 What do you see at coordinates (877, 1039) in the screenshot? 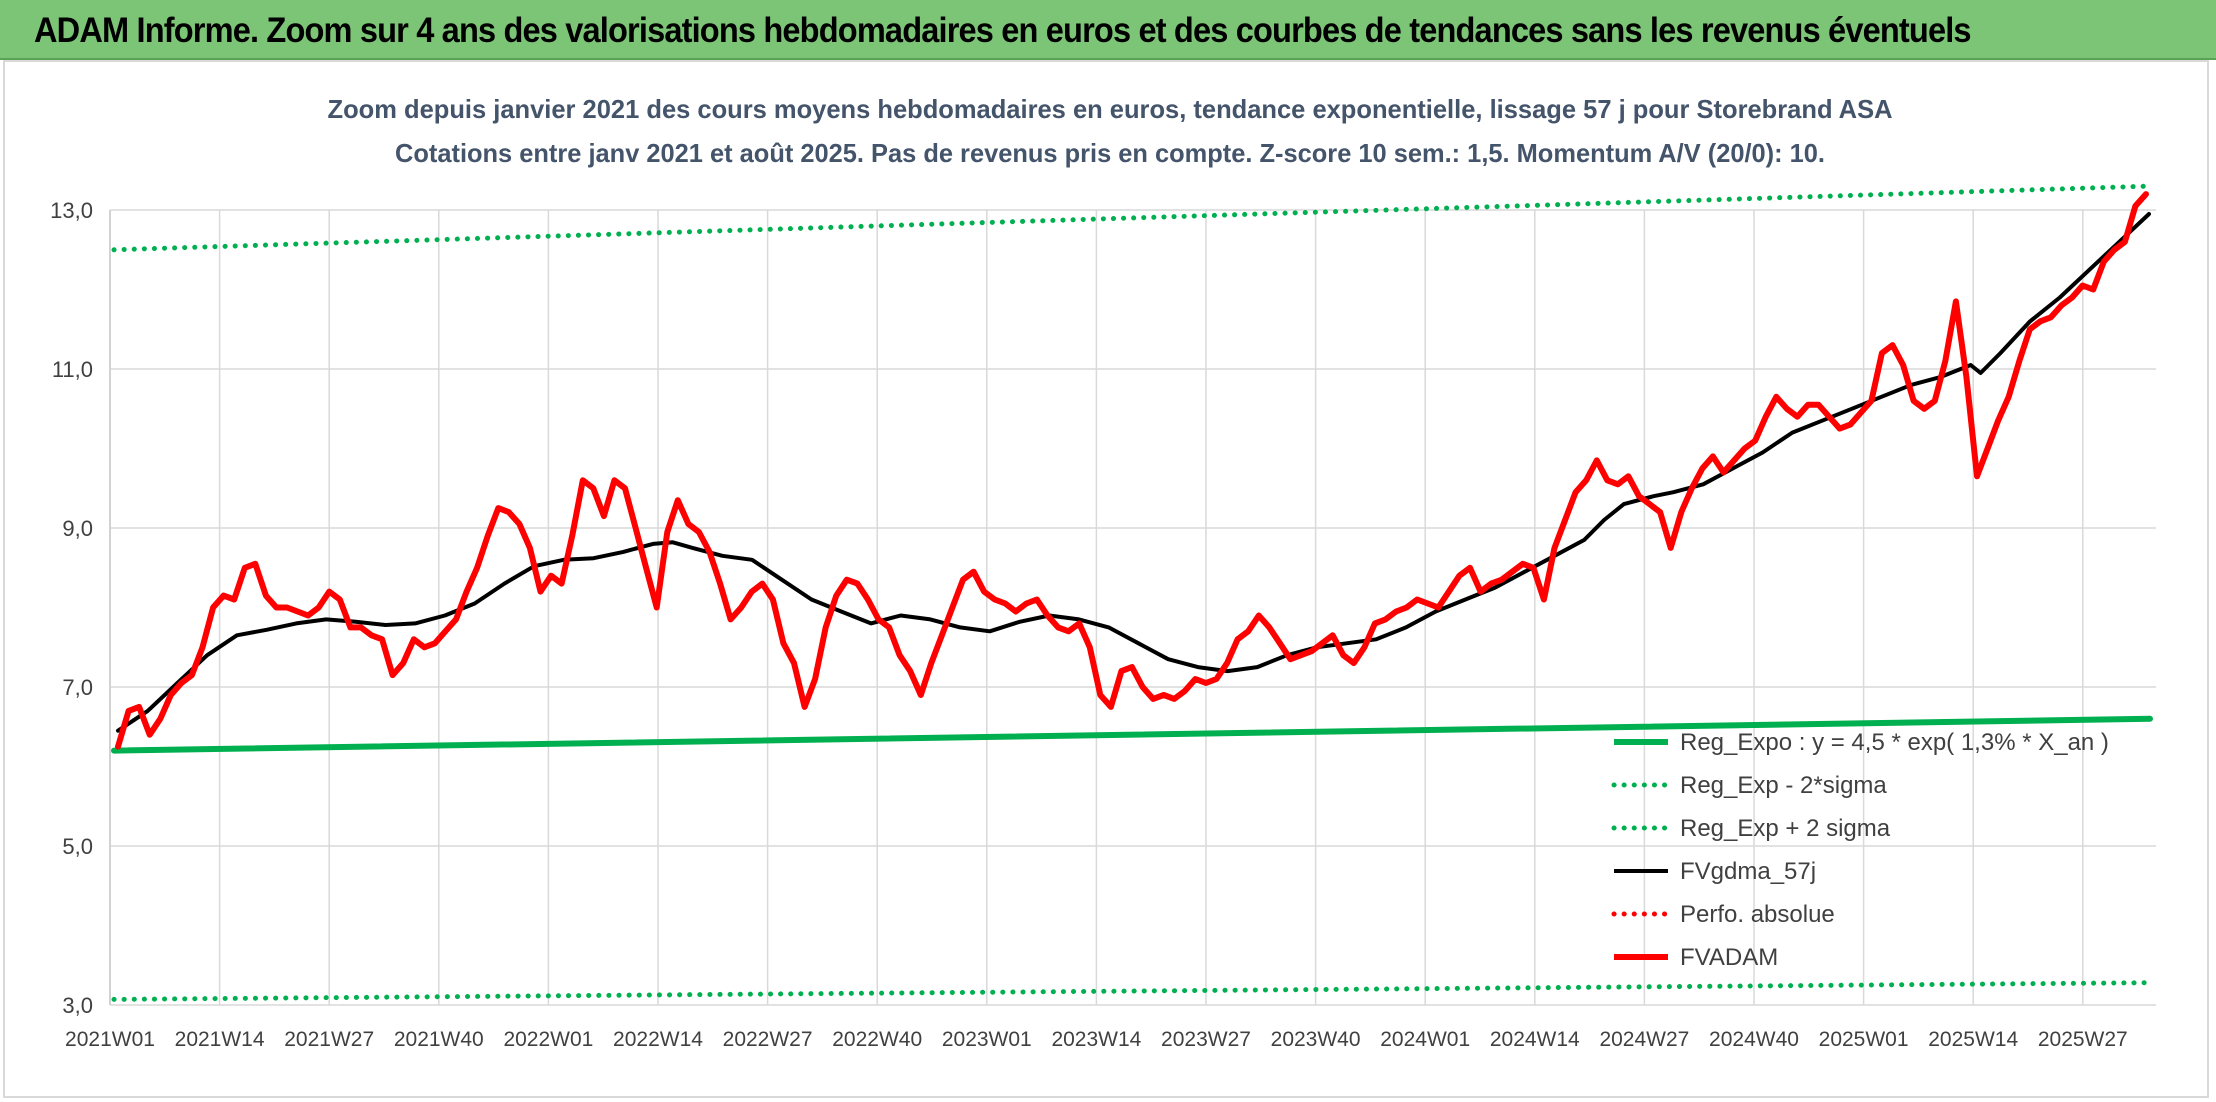
I see `x-tick-label: 2022W40` at bounding box center [877, 1039].